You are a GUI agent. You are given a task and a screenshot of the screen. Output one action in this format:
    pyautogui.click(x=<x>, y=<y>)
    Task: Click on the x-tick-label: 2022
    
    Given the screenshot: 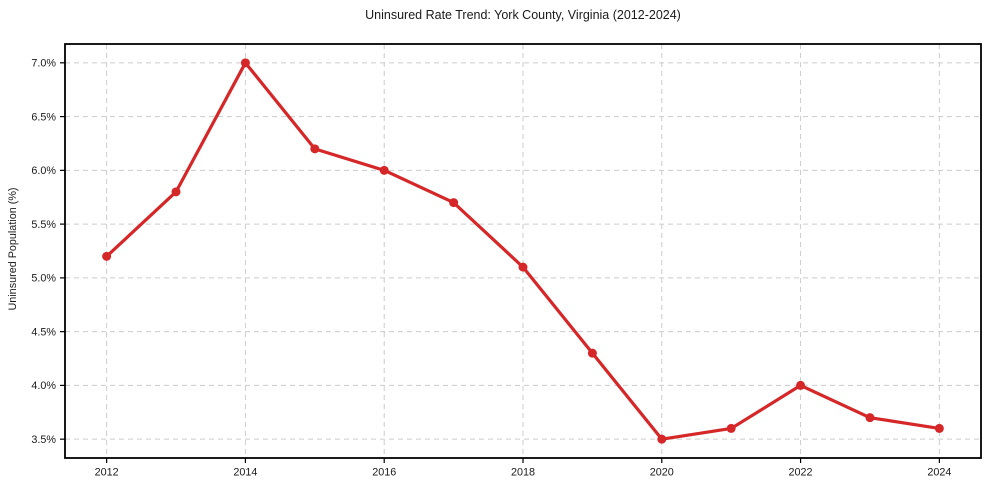 What is the action you would take?
    pyautogui.click(x=801, y=473)
    